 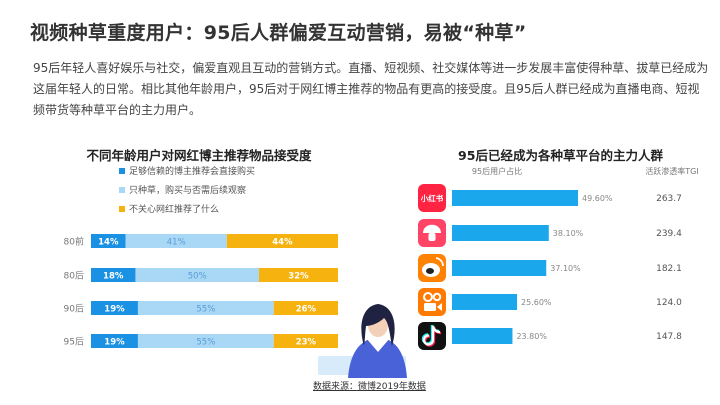 What do you see at coordinates (377, 358) in the screenshot?
I see `illustration-body` at bounding box center [377, 358].